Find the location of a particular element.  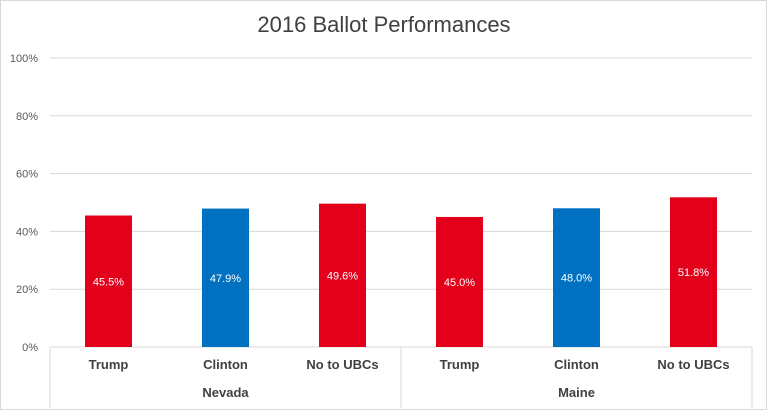

group-label: Nevada is located at coordinates (225, 392).